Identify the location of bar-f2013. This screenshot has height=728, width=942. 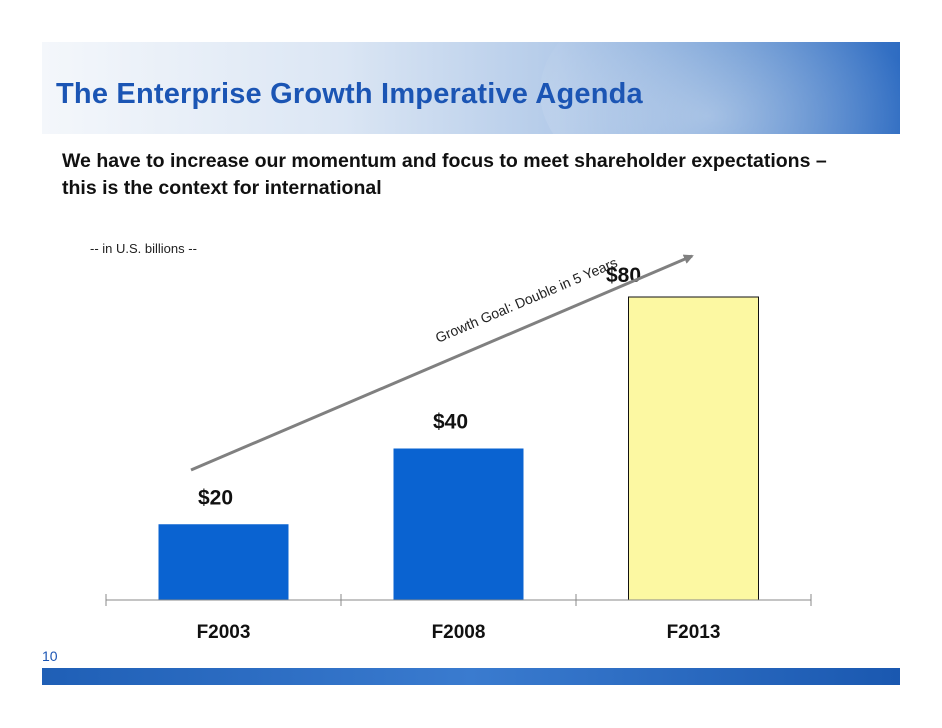
(693, 448).